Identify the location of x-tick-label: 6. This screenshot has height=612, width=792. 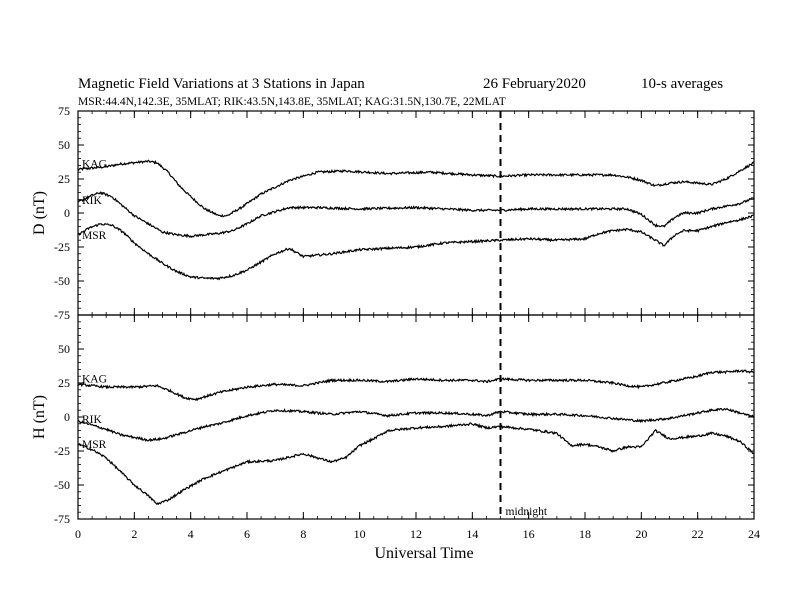
(247, 534).